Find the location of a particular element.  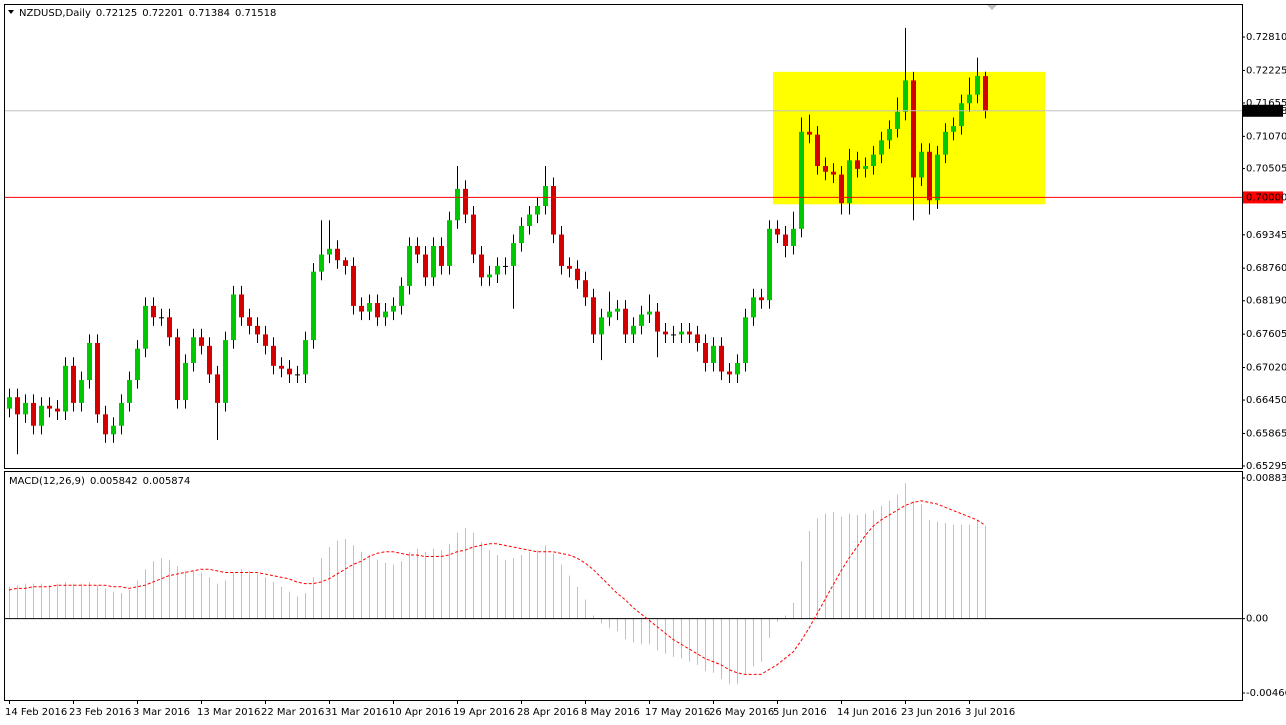

ohlc-low: 0.71384 is located at coordinates (209, 13).